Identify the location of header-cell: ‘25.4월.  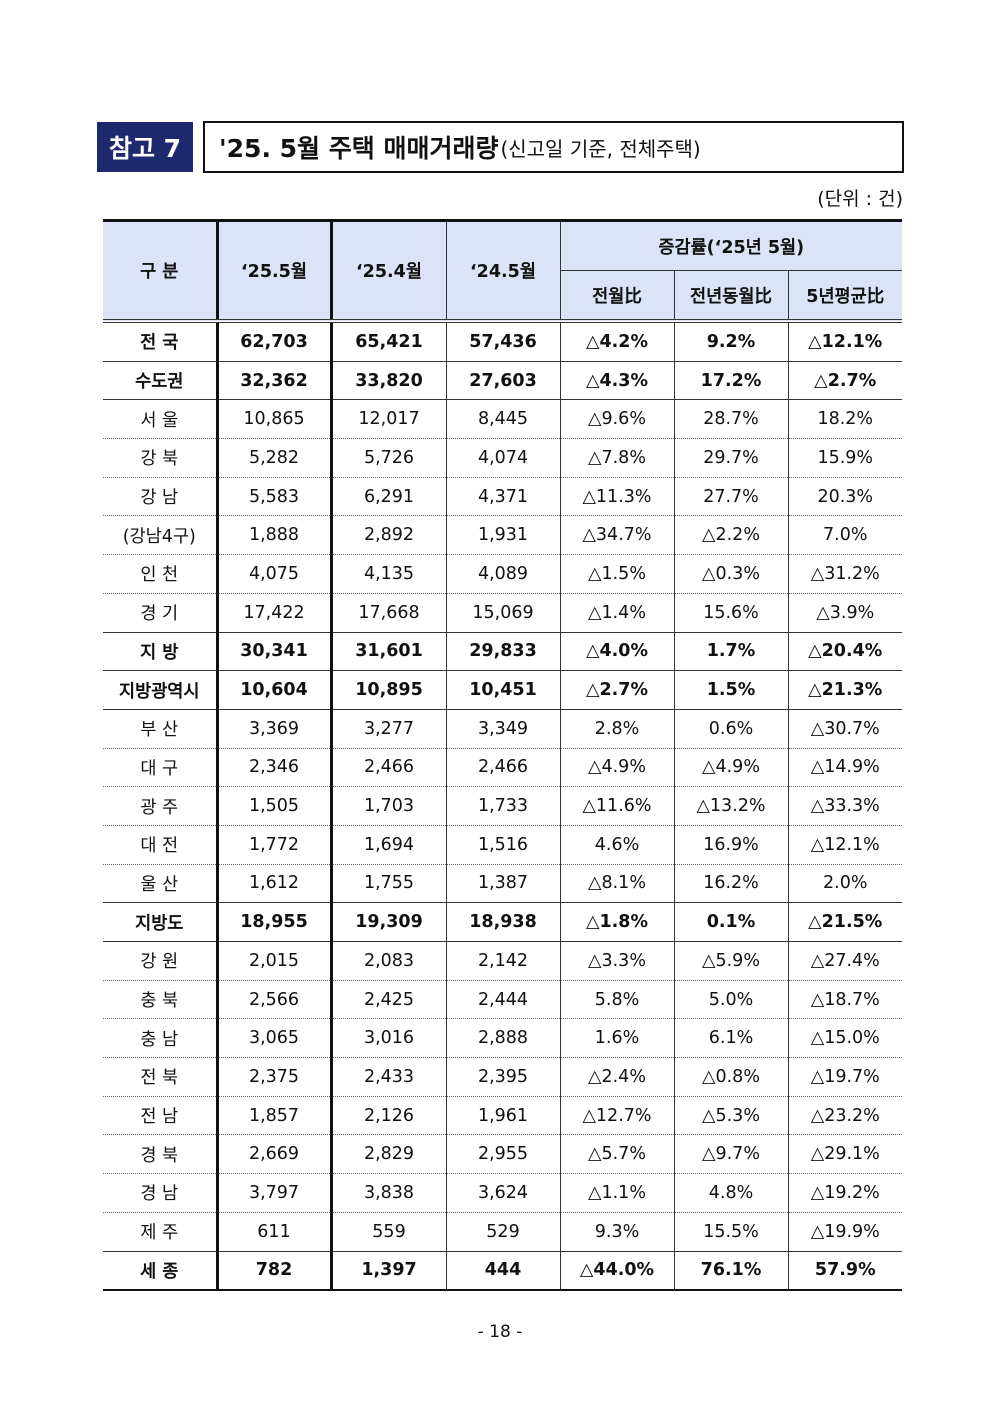
(388, 270).